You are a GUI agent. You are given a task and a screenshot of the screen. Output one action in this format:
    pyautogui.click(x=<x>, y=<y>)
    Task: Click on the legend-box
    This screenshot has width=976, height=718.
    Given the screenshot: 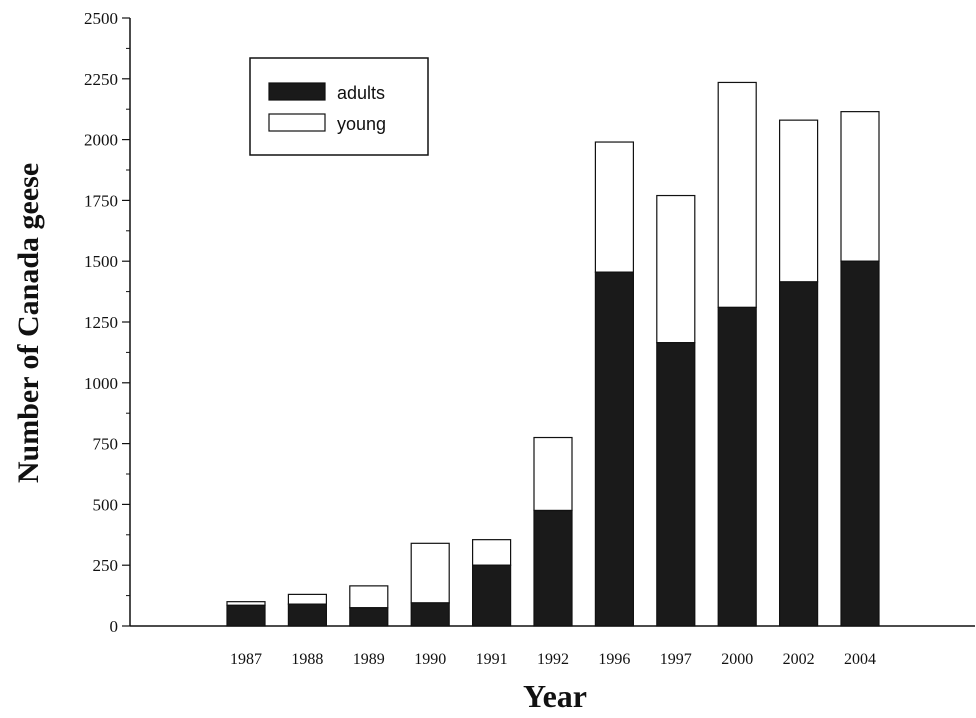 What is the action you would take?
    pyautogui.click(x=339, y=106)
    